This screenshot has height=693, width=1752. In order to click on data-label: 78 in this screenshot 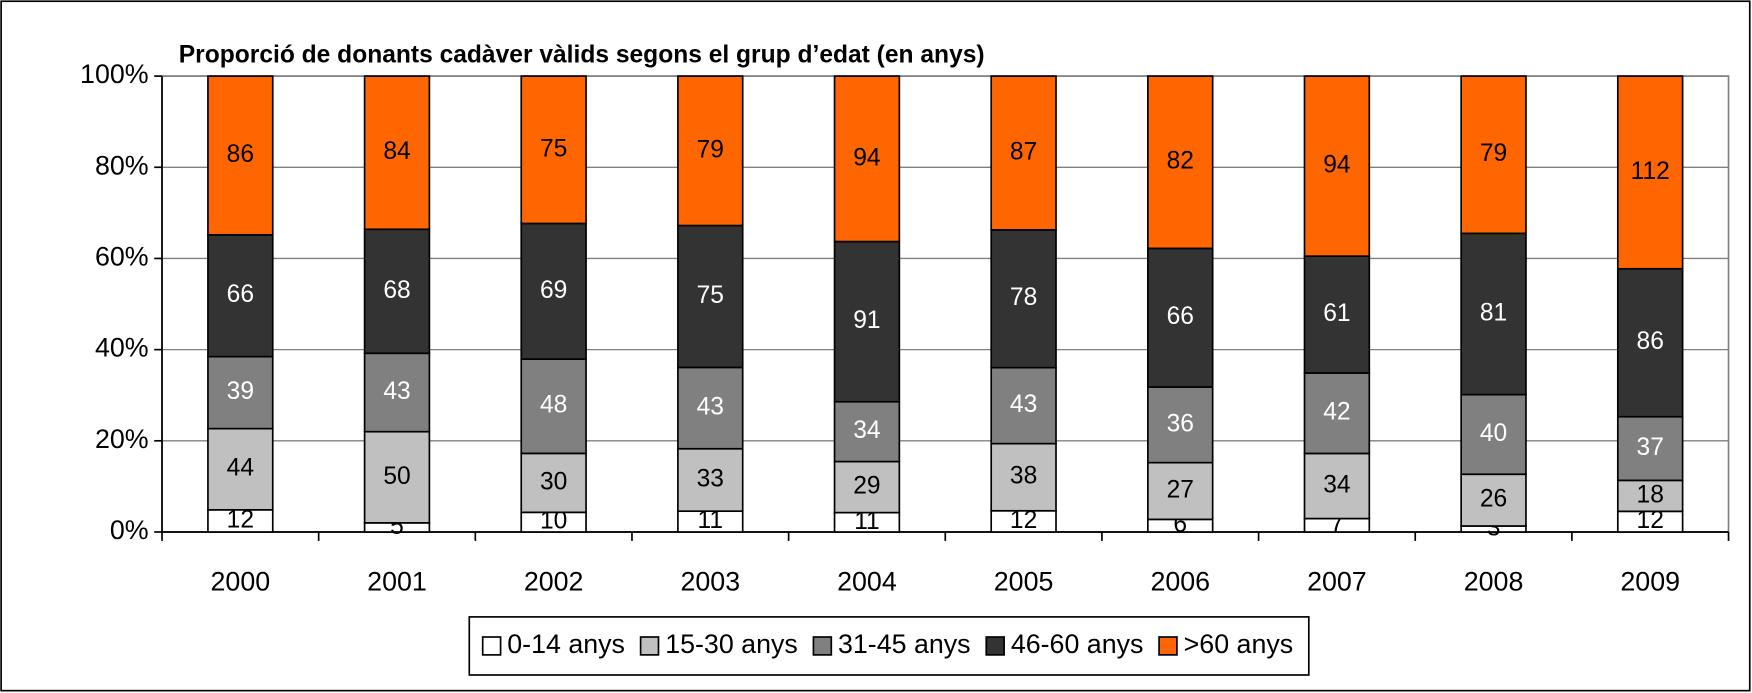, I will do `click(1023, 297)`.